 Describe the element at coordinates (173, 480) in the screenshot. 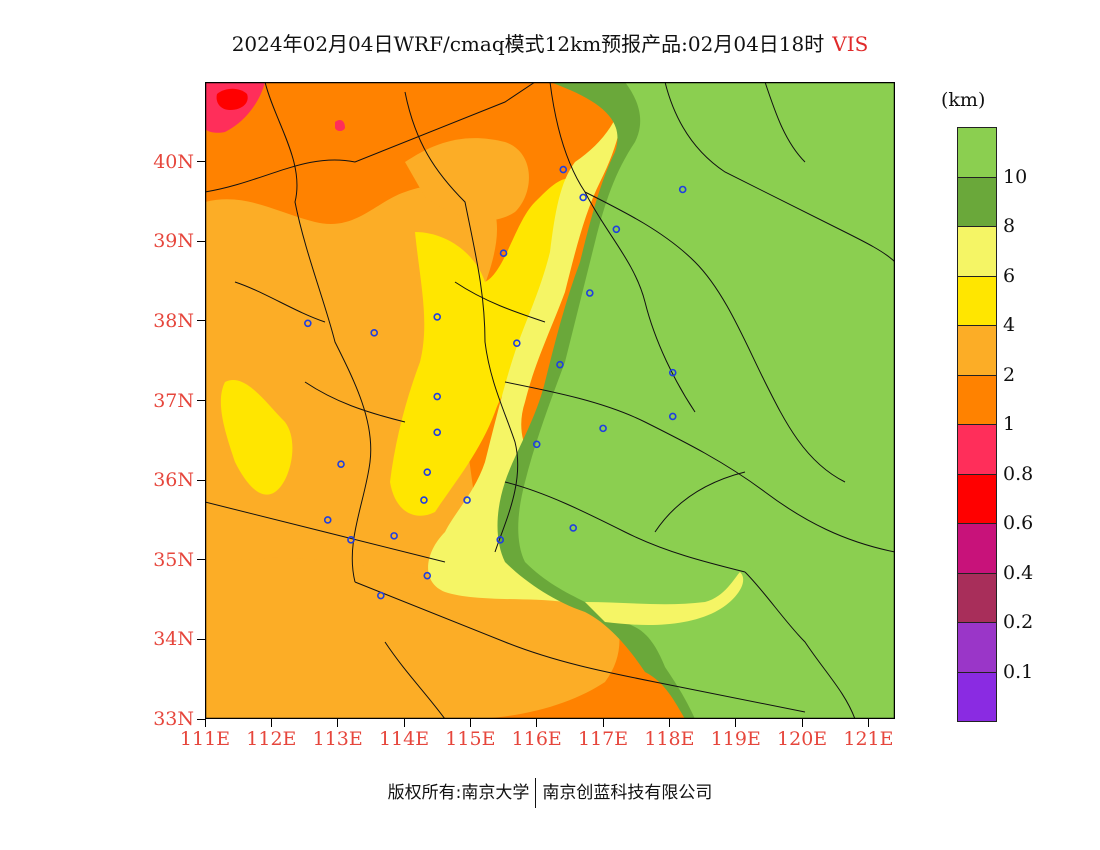

I see `lat-tick-label: 36N` at that location.